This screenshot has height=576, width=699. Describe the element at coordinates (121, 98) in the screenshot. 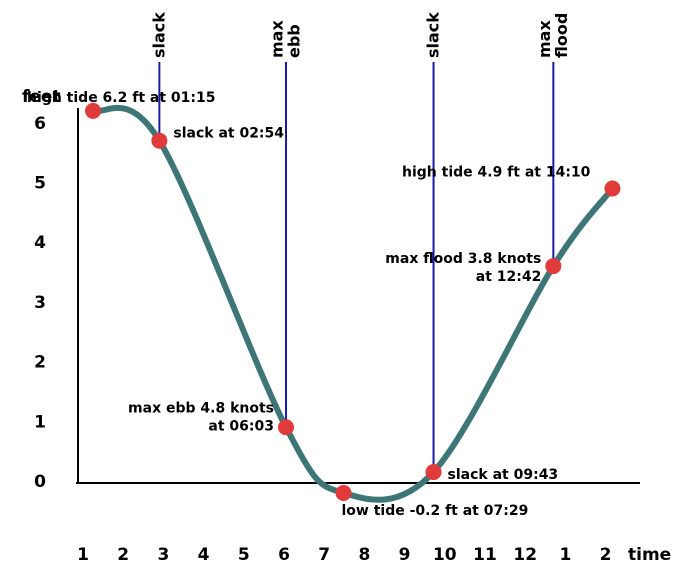

I see `point-label: high tide 6.2 ft at 01:15` at that location.